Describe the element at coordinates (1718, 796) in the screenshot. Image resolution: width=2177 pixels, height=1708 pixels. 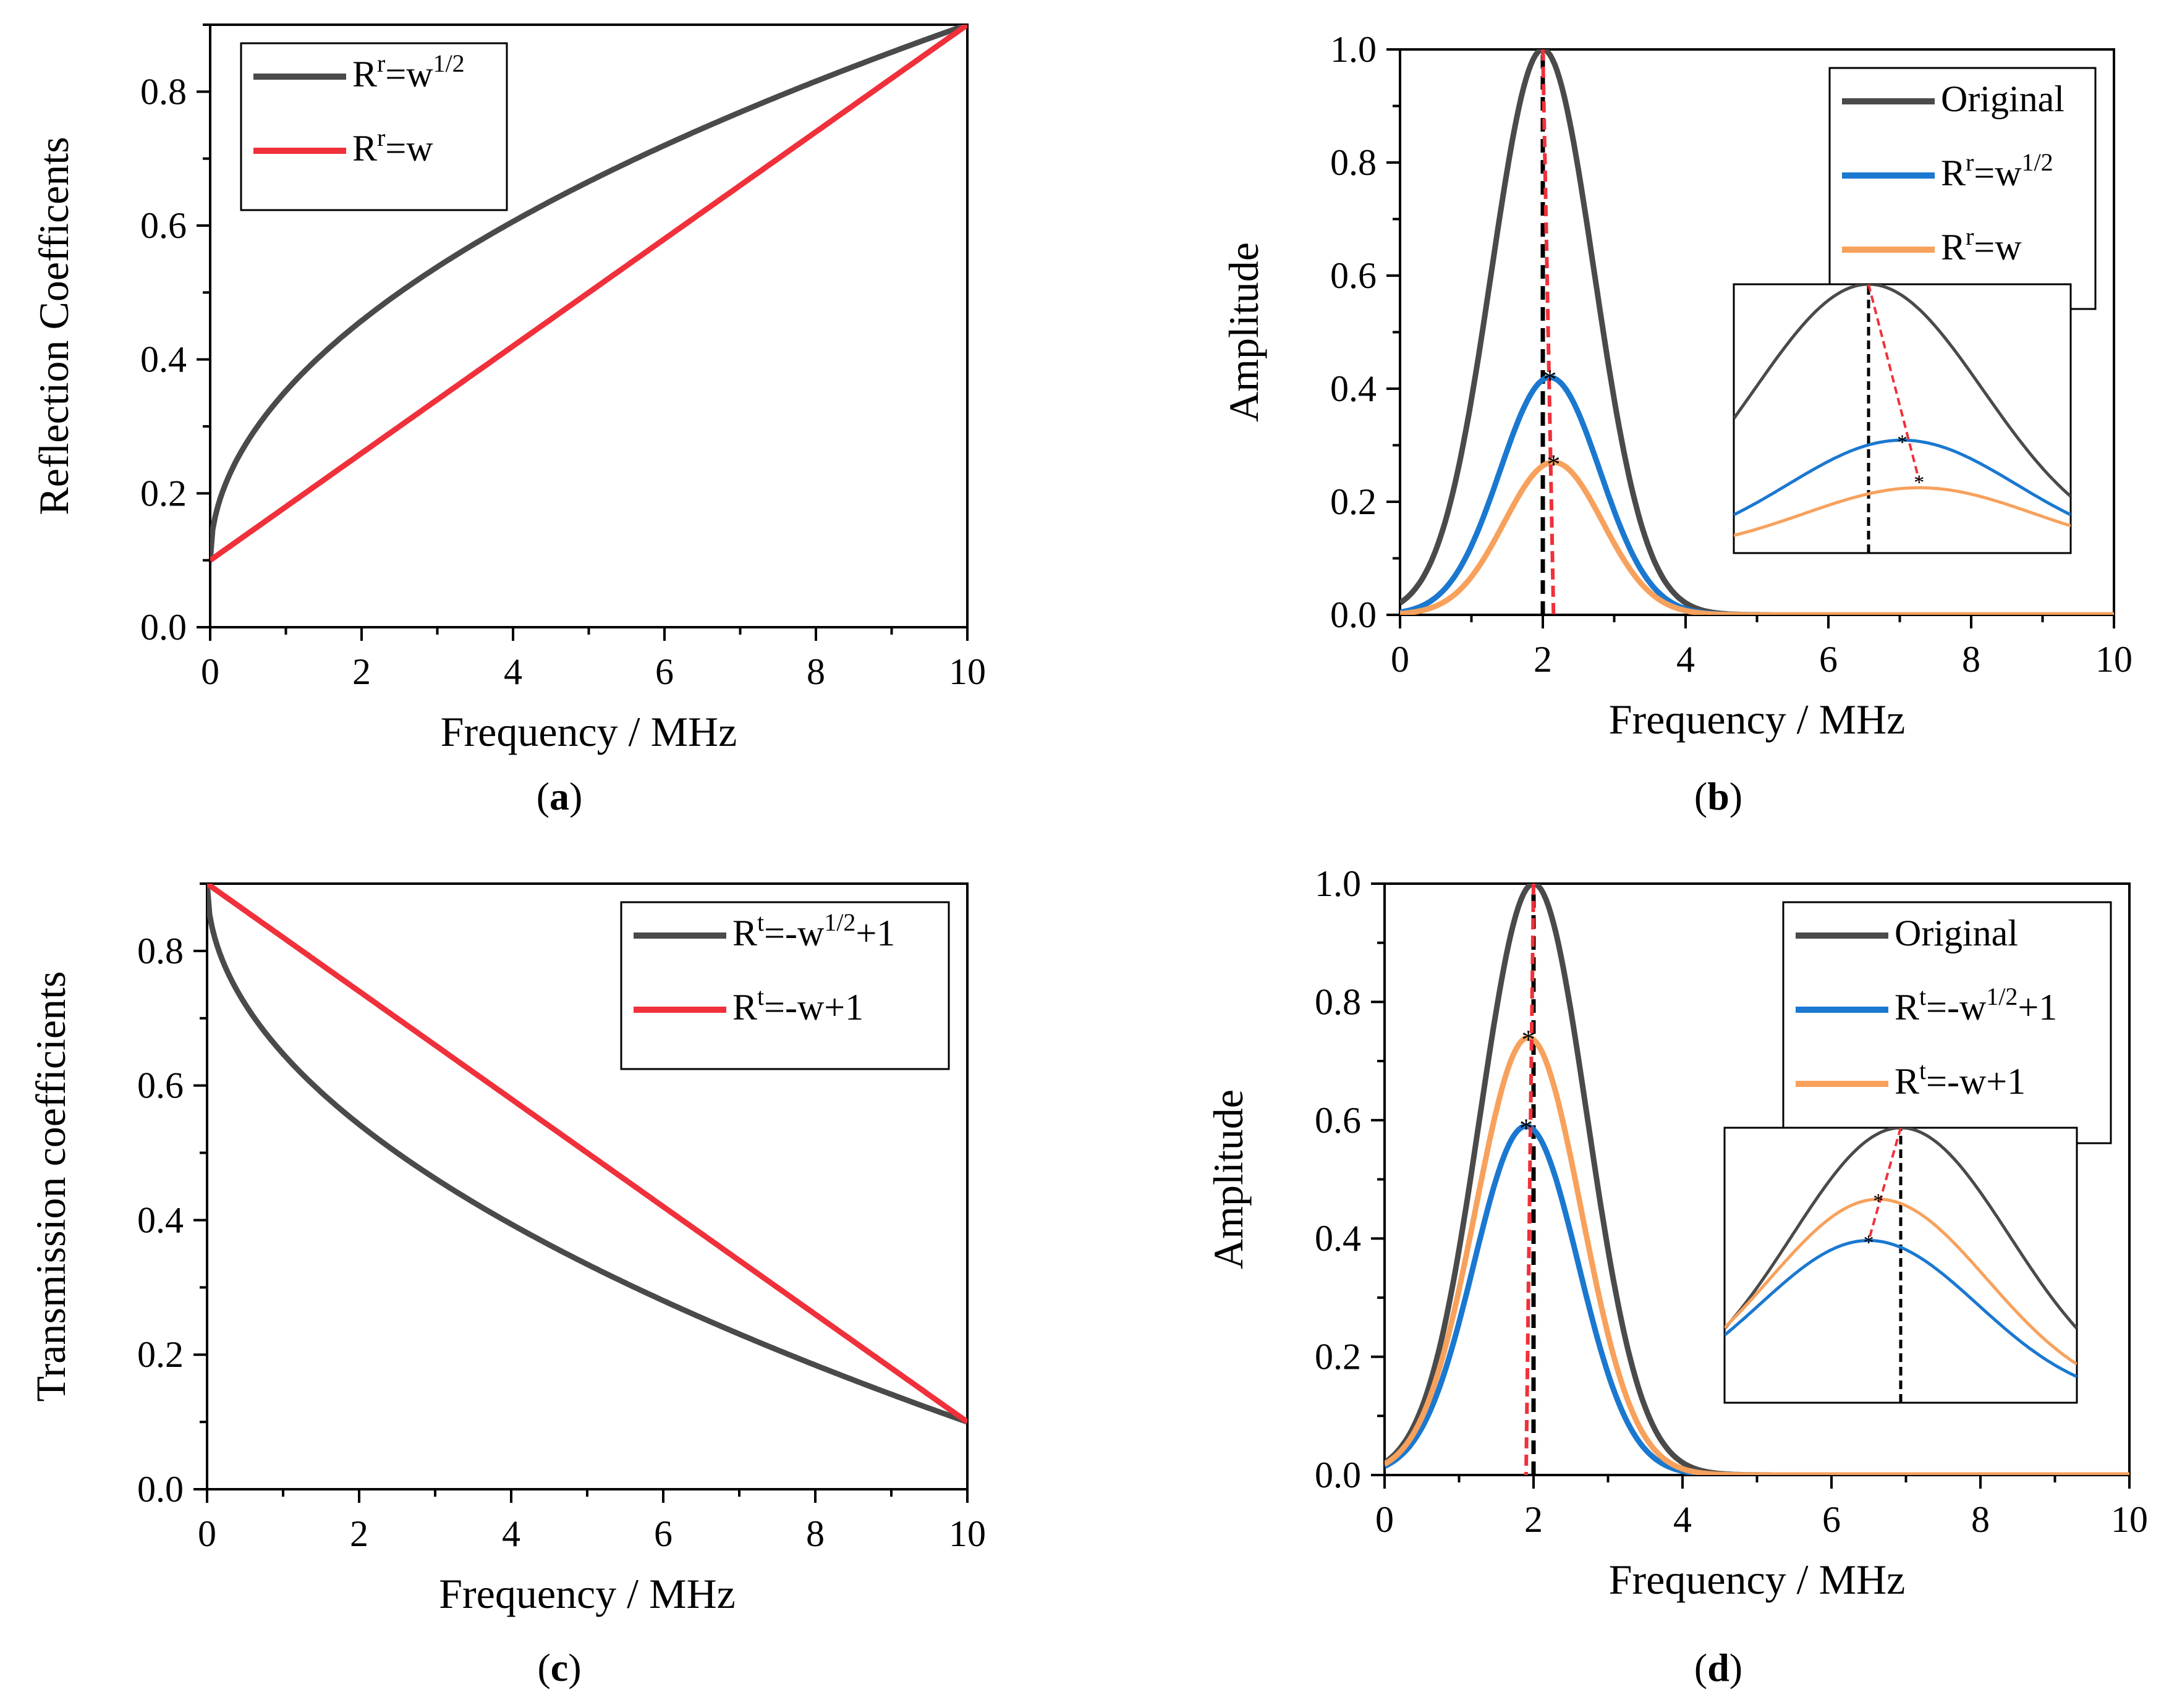
I see `panel-caption: (b)` at that location.